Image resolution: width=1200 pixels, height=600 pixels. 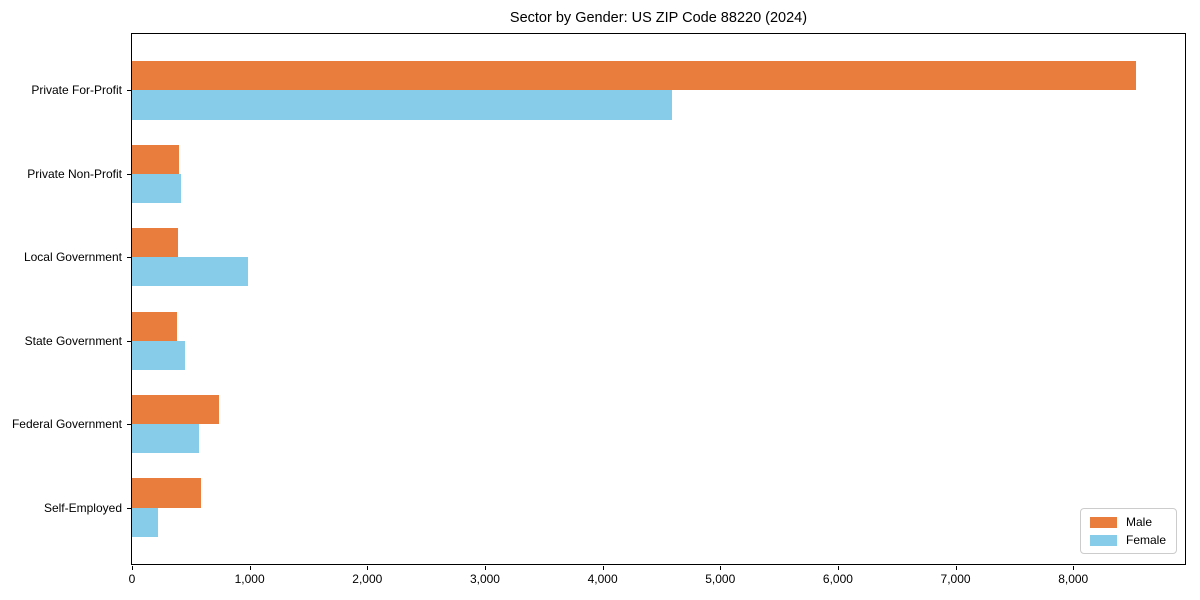 What do you see at coordinates (176, 409) in the screenshot?
I see `bar-male-federal-government` at bounding box center [176, 409].